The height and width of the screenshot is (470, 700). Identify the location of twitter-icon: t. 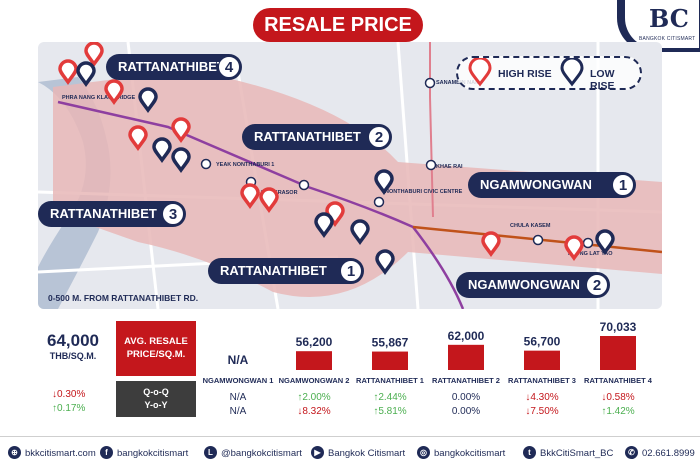
(529, 452).